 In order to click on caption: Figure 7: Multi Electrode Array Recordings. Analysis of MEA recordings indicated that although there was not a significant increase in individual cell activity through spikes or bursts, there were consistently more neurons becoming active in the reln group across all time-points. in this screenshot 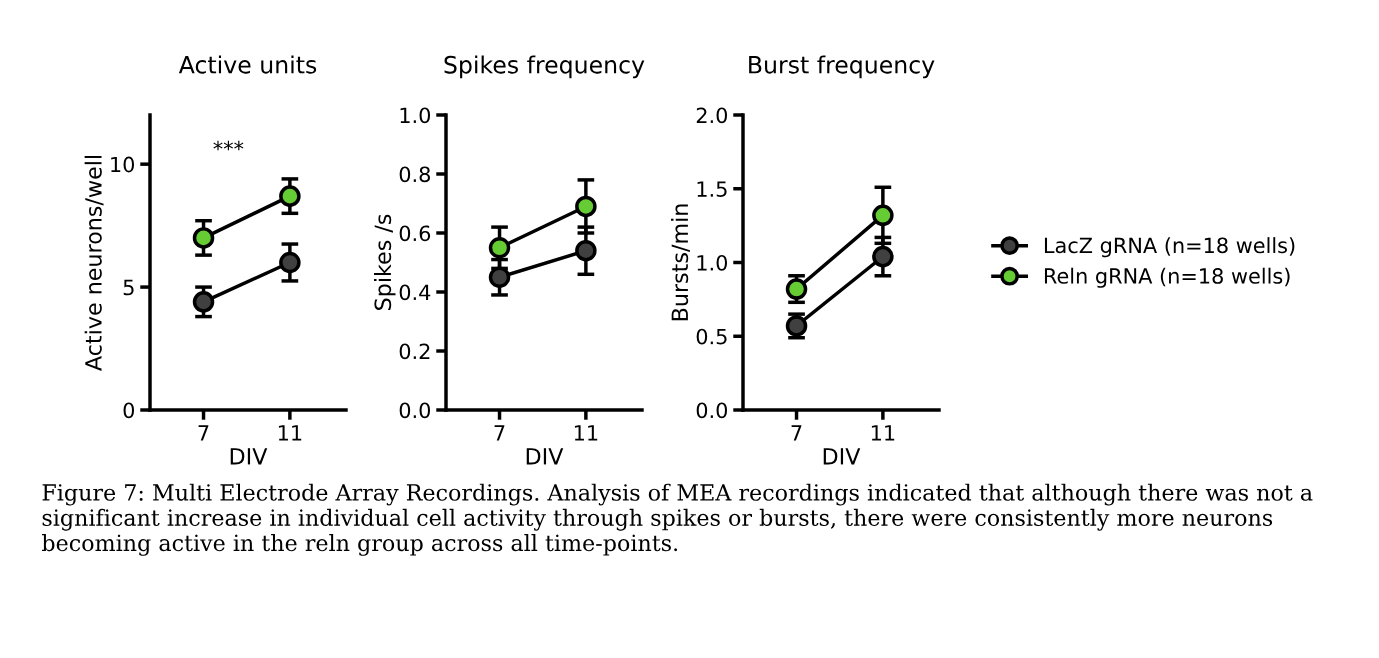, I will do `click(677, 519)`.